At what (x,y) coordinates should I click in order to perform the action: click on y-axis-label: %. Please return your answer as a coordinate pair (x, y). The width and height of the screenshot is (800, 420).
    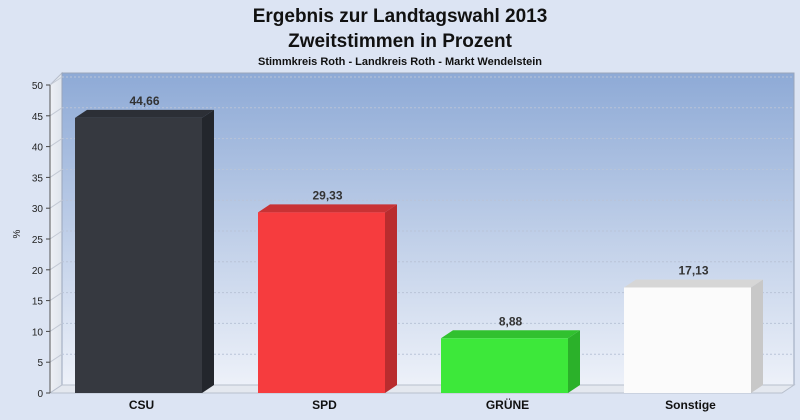
    Looking at the image, I should click on (17, 233).